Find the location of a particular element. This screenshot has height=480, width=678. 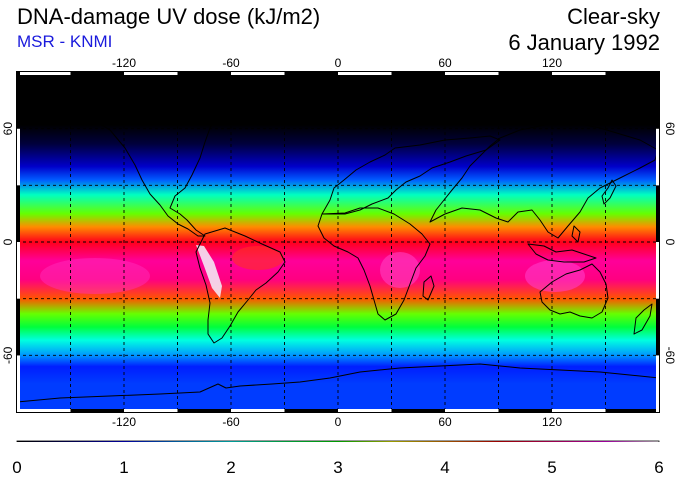

colorbar-label: 3 is located at coordinates (338, 467).